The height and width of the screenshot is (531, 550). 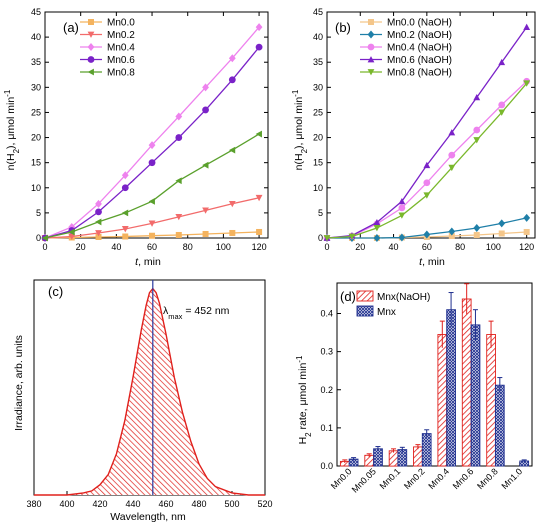 What do you see at coordinates (318, 37) in the screenshot?
I see `y-tick-label: 40` at bounding box center [318, 37].